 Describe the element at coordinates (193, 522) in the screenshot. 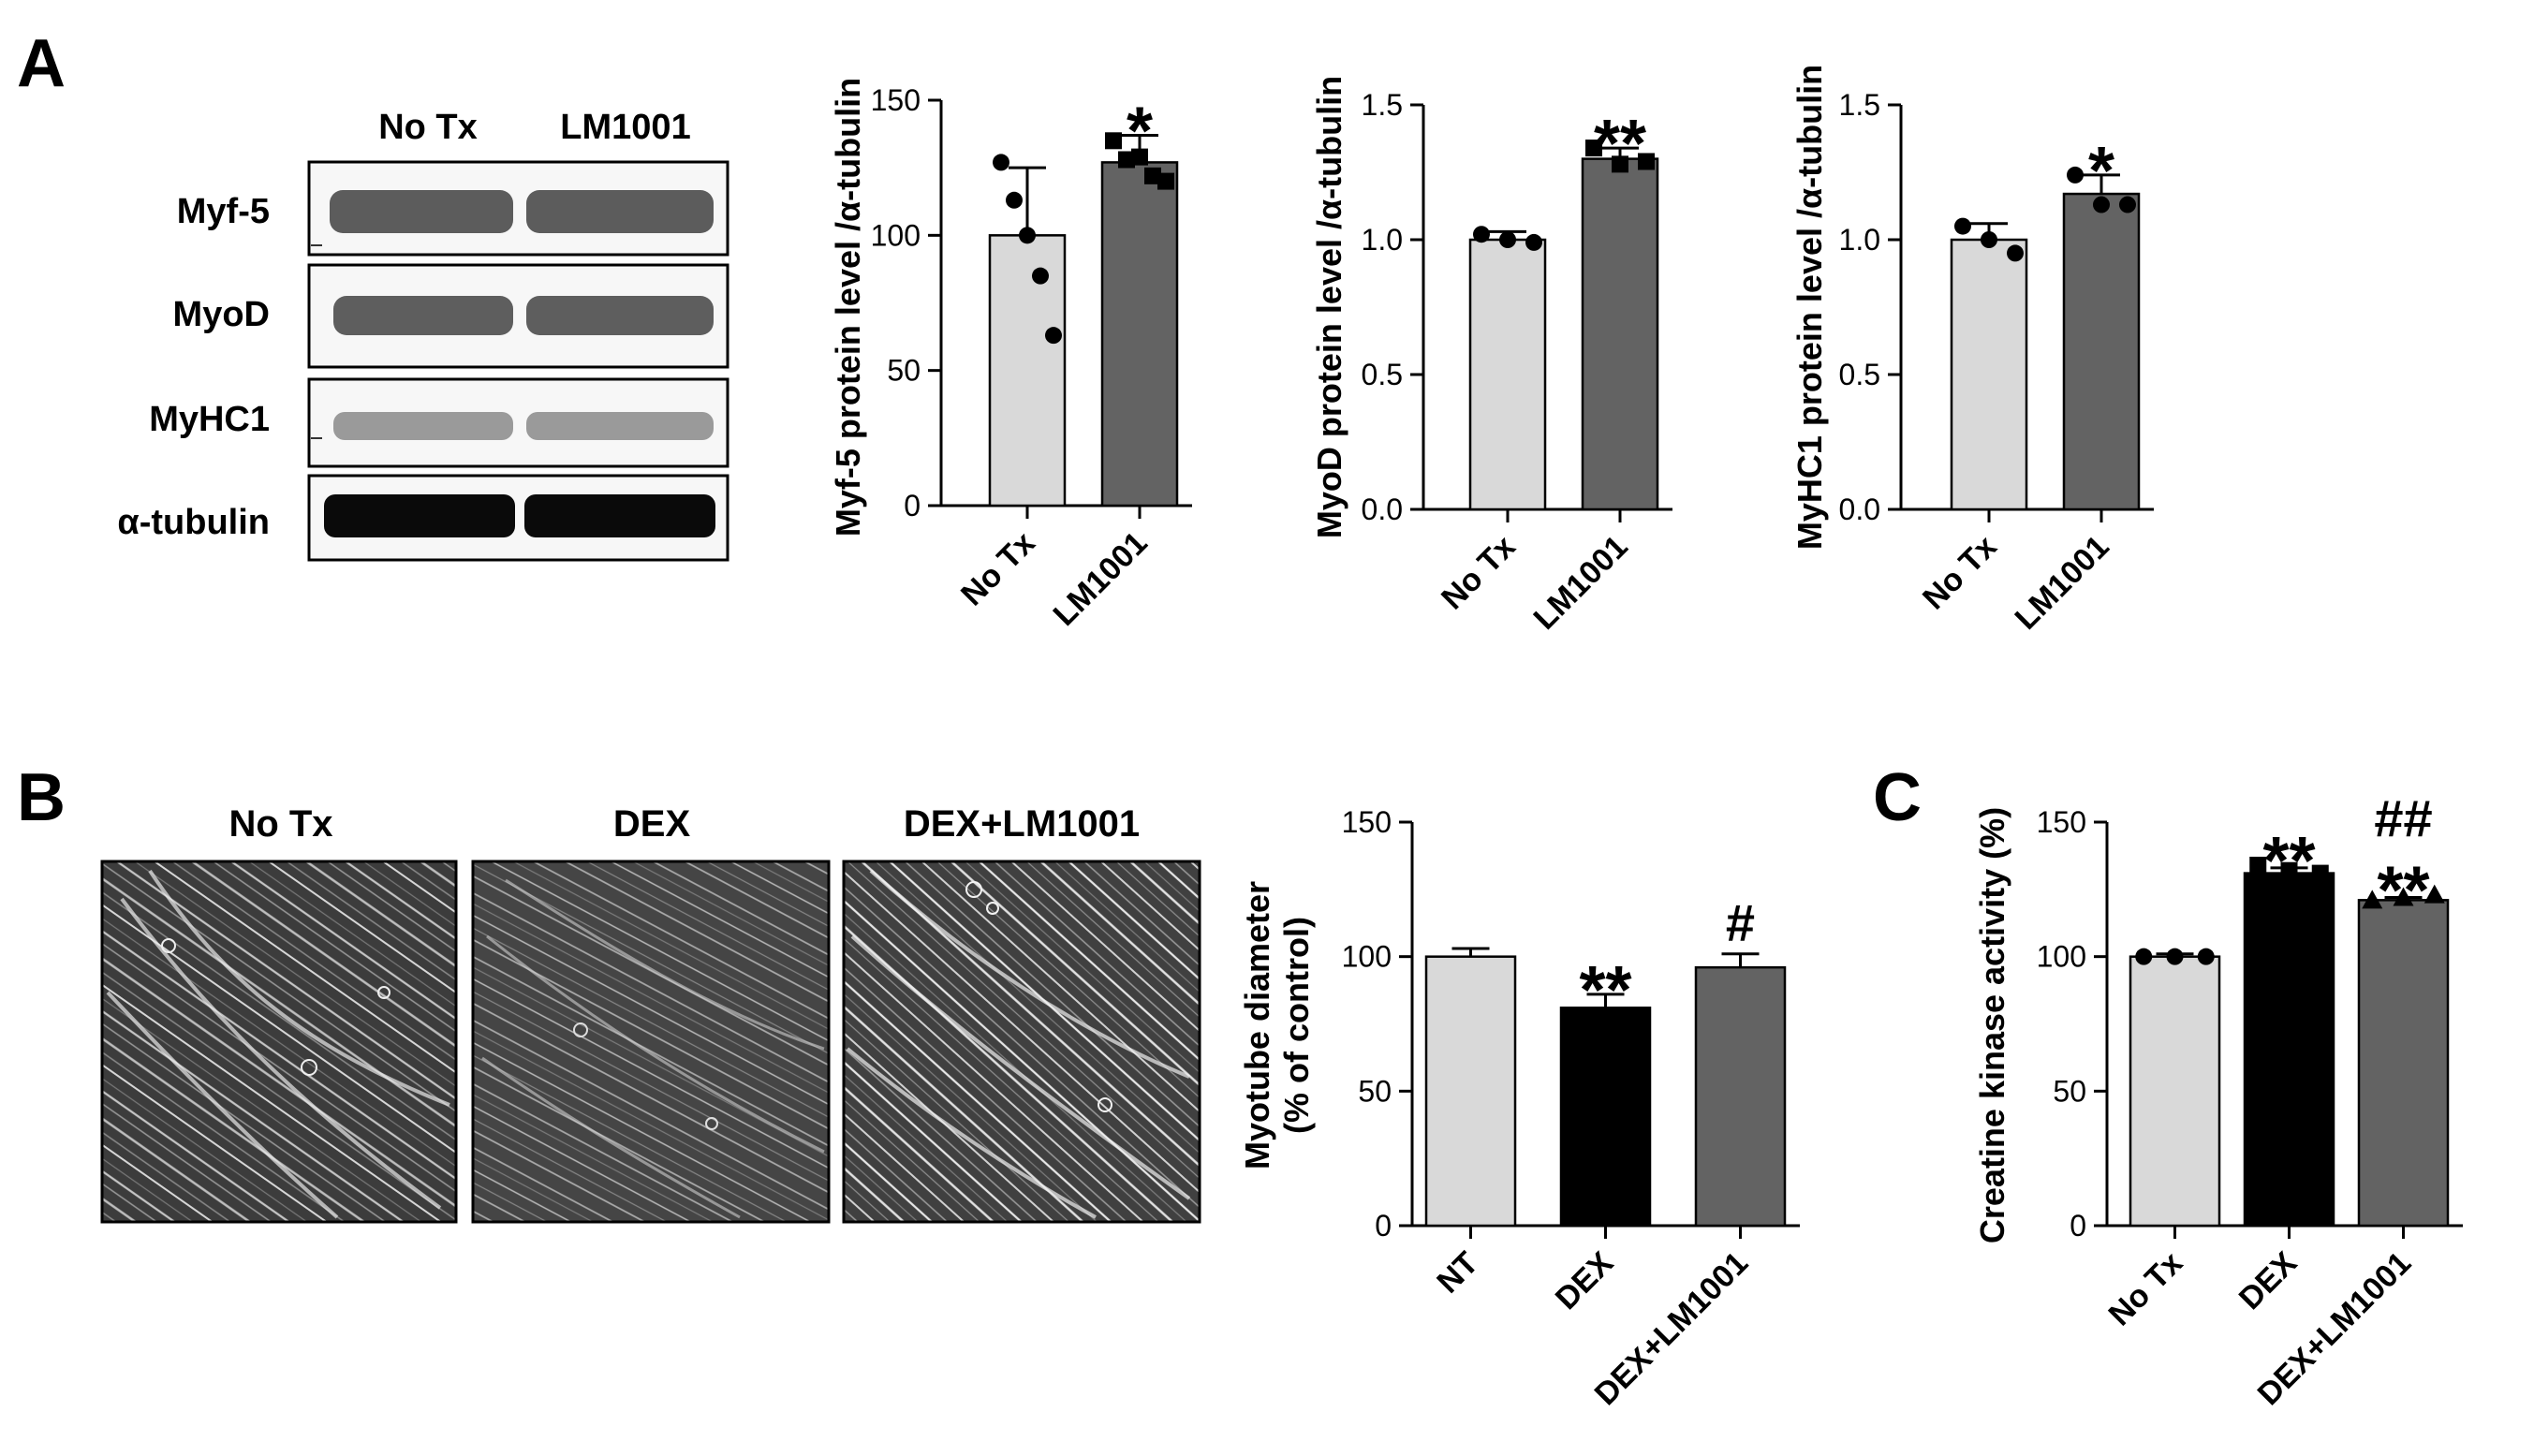

I see `blot-label-tubulin: α-tubulin` at that location.